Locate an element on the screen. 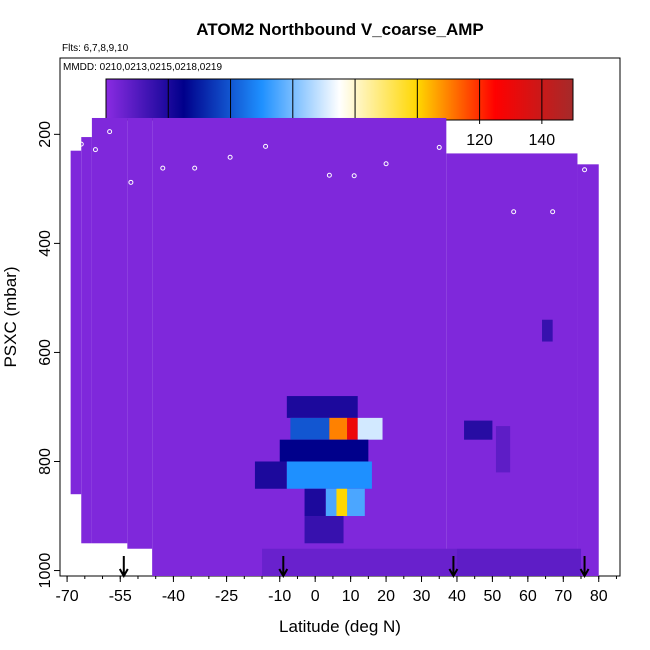  chart-title: ATOM2 Northbound V_coarse_AMP is located at coordinates (339, 29).